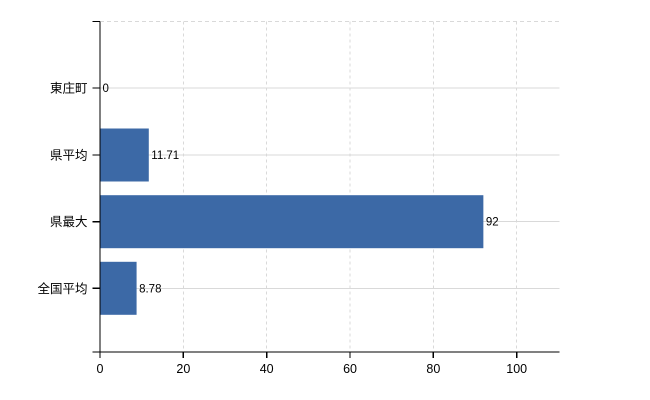  I want to click on x-tick-label: 100, so click(516, 369).